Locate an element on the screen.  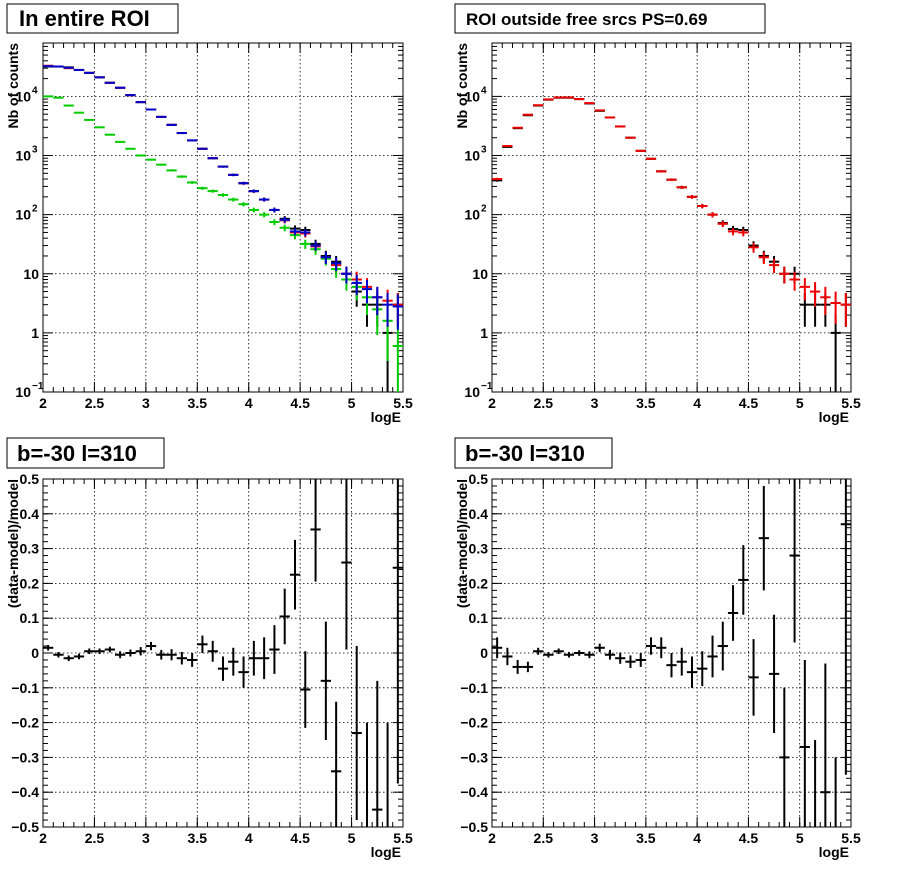
title-text-1: In entire ROI is located at coordinates (84, 18).